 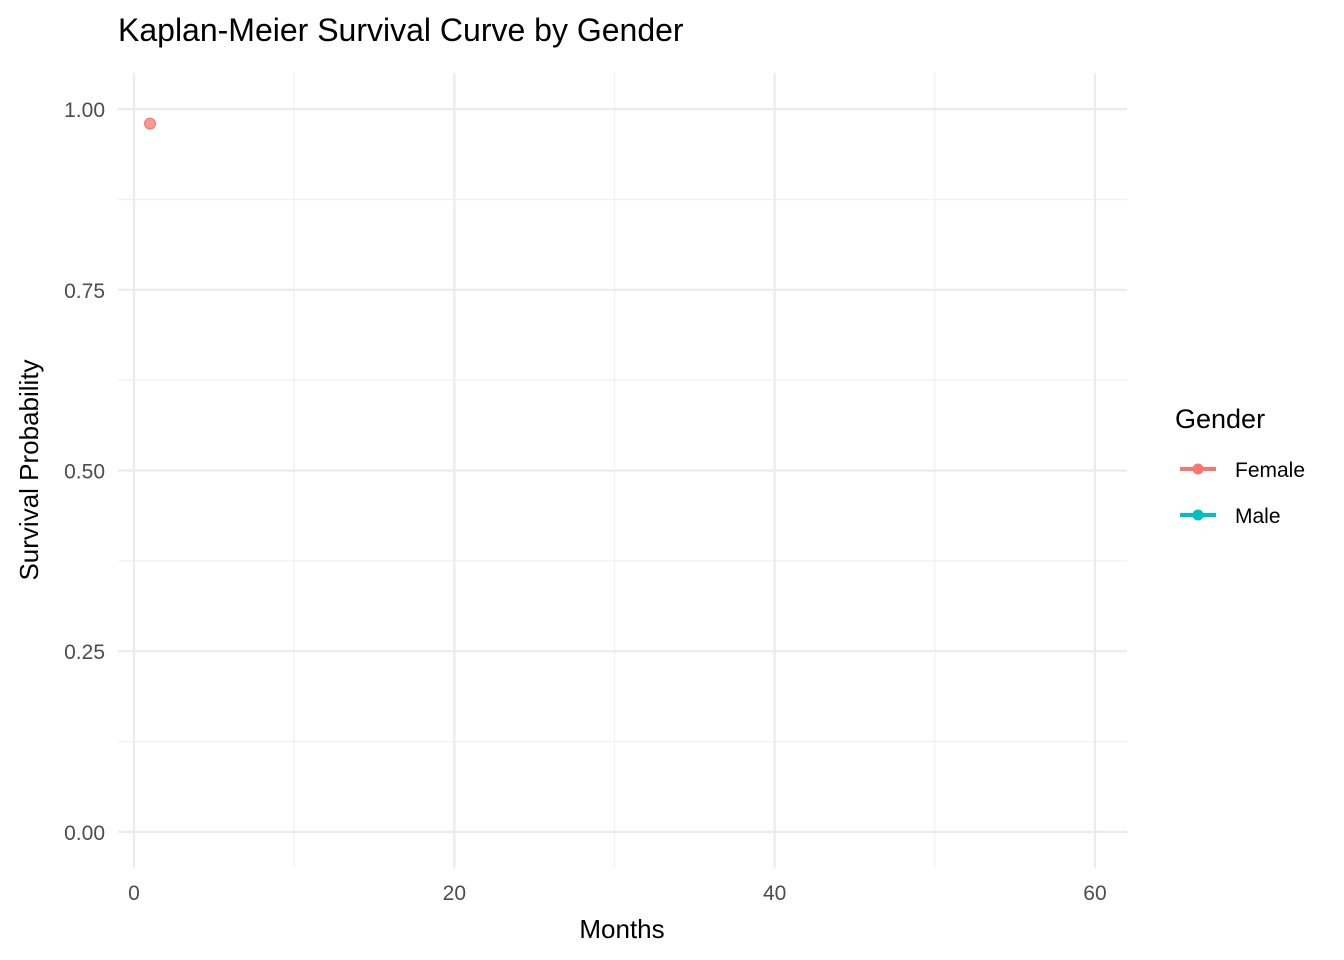 I want to click on data-point, so click(x=150, y=123).